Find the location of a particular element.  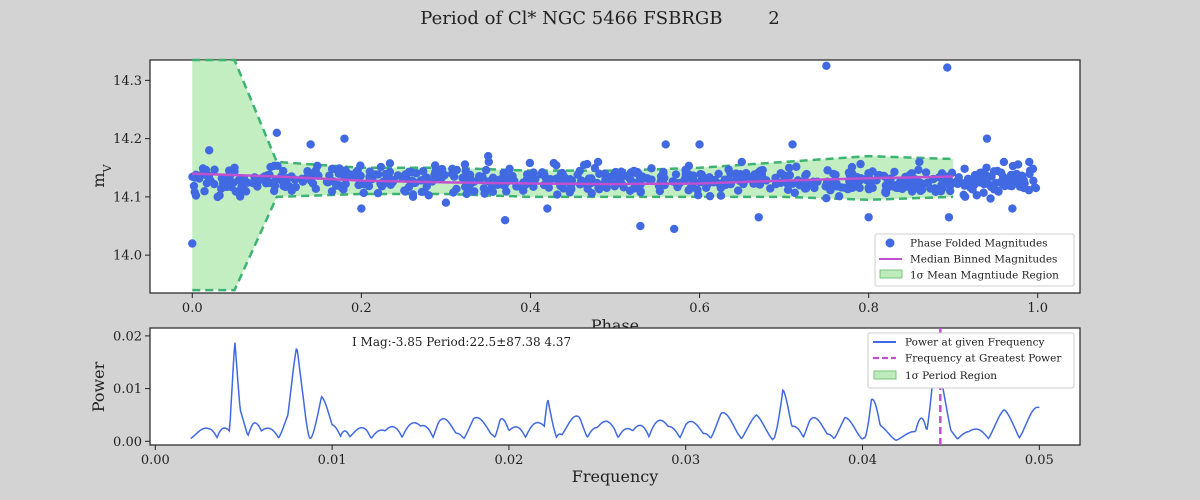

sigma-lower-edge is located at coordinates (573, 242).